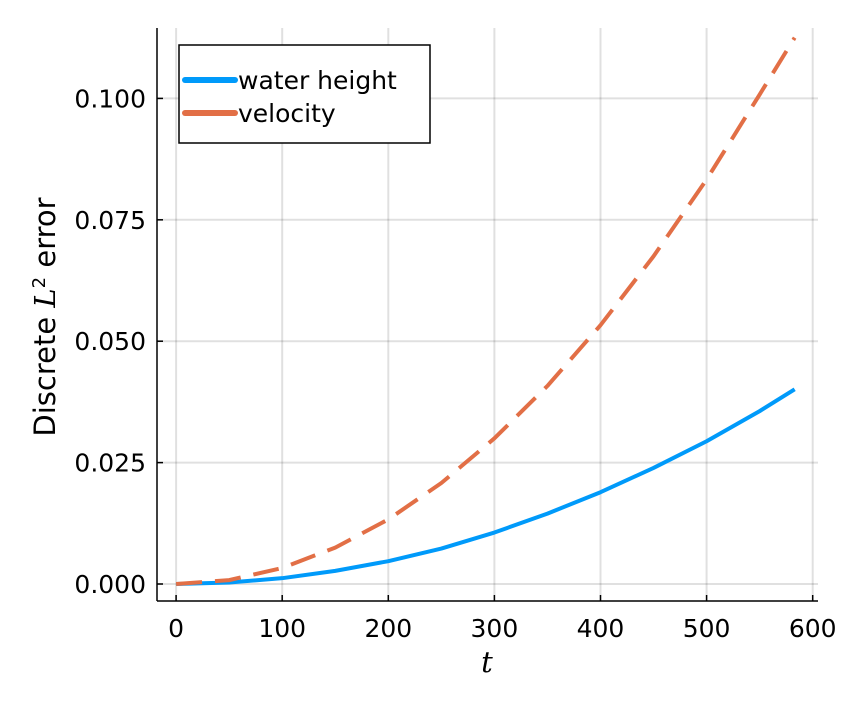  I want to click on legend: water height velocity, so click(304, 94).